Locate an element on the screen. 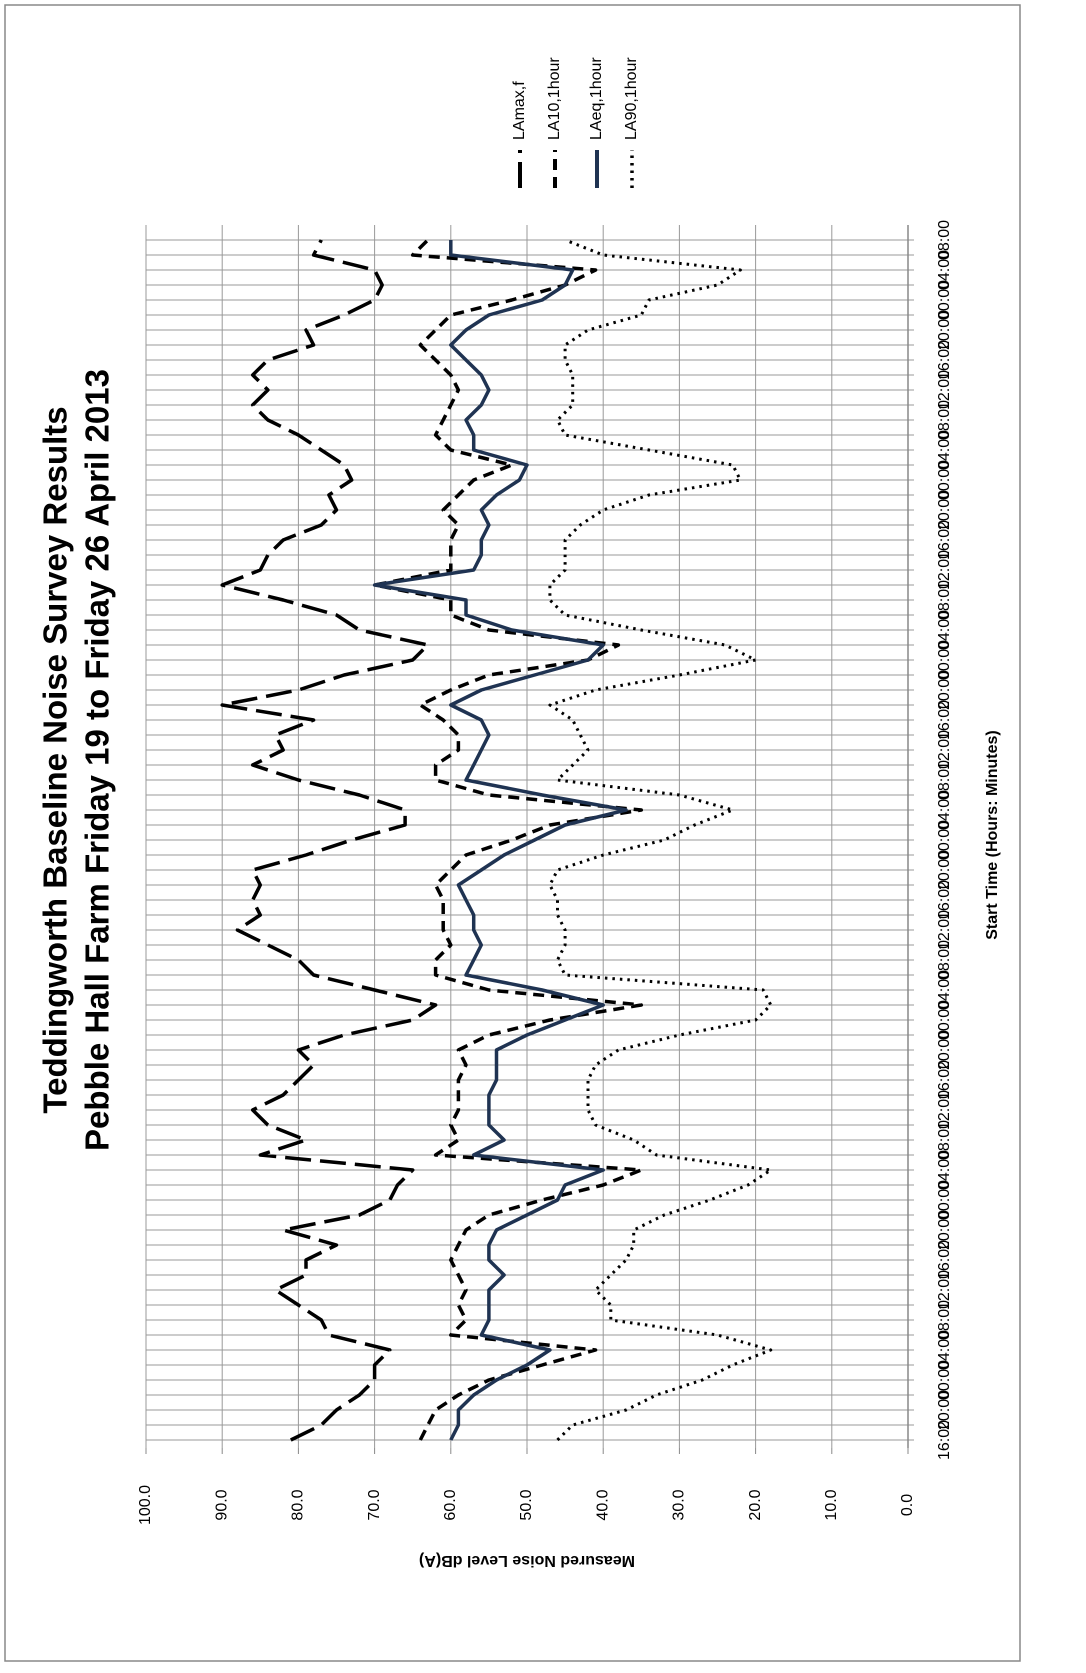  y-tick-label: 80.0 is located at coordinates (298, 1504).